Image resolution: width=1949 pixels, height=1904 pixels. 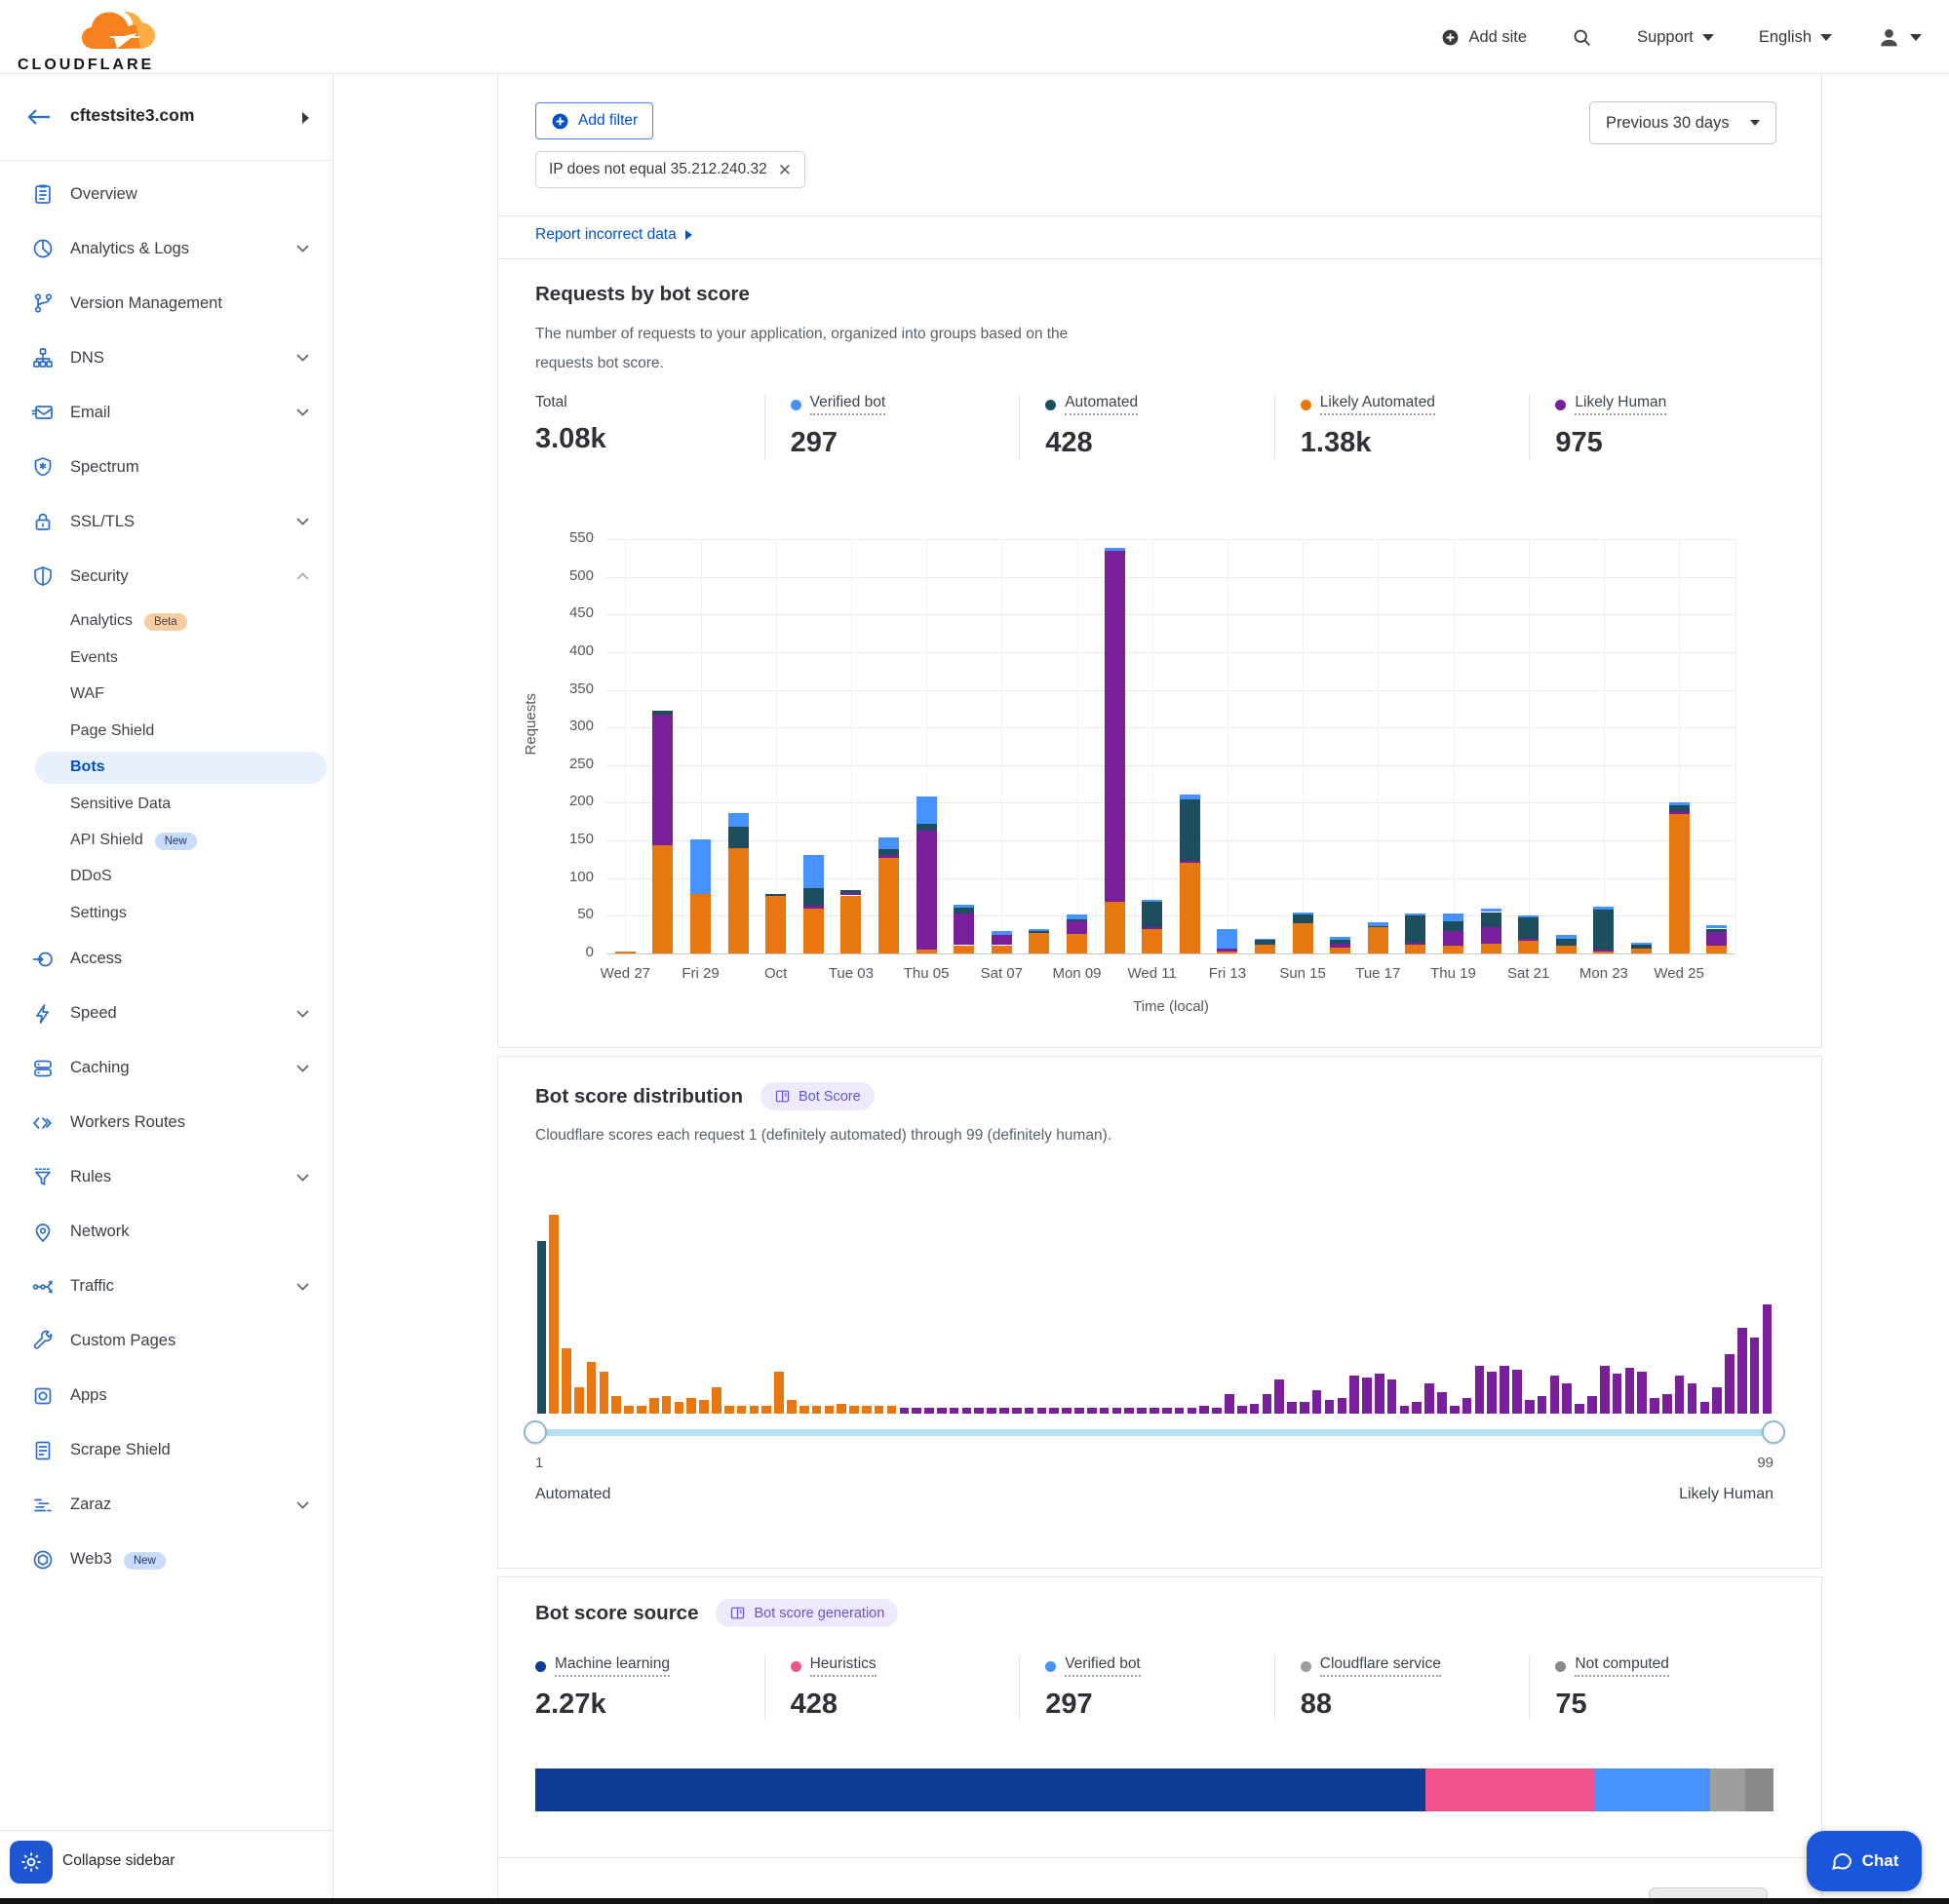 I want to click on stat-label-text: Not computed, so click(x=1622, y=1666).